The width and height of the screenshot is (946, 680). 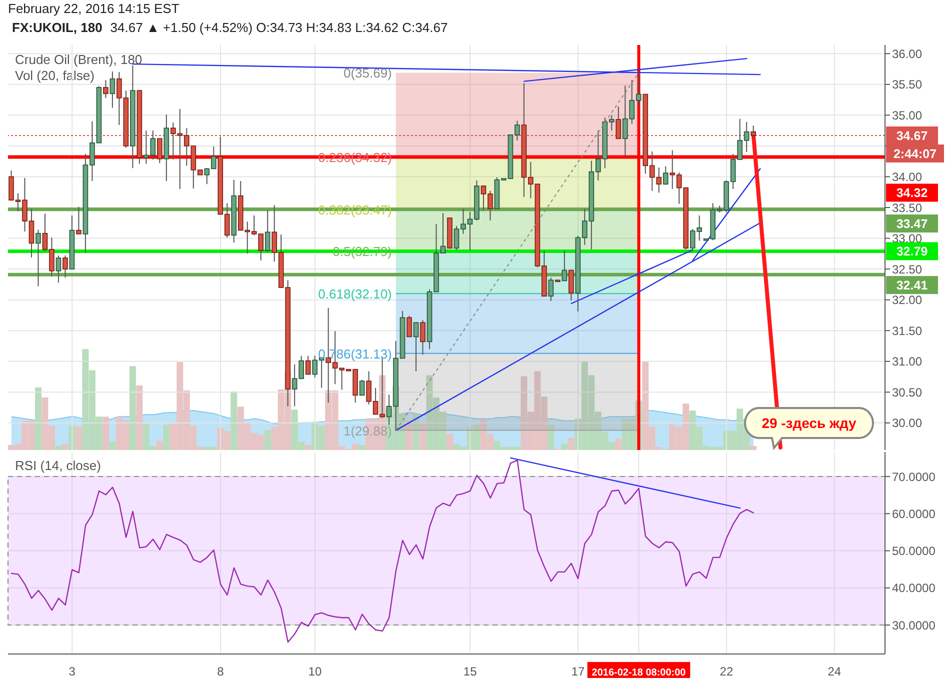 I want to click on band-label: 0.236(34.32), so click(x=355, y=158).